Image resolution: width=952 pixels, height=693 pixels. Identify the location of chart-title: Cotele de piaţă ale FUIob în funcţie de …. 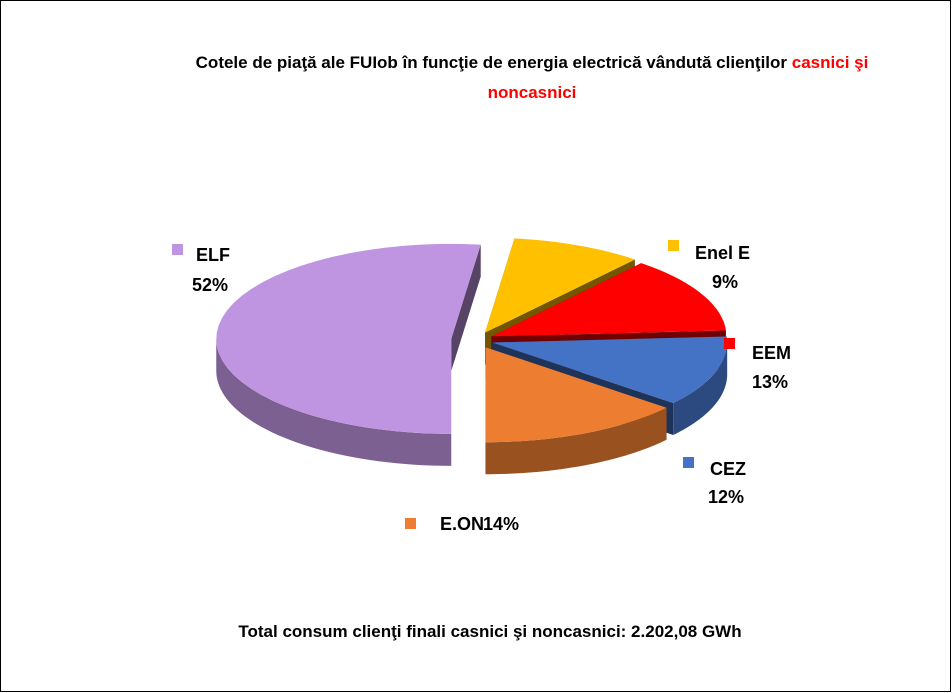
(532, 78).